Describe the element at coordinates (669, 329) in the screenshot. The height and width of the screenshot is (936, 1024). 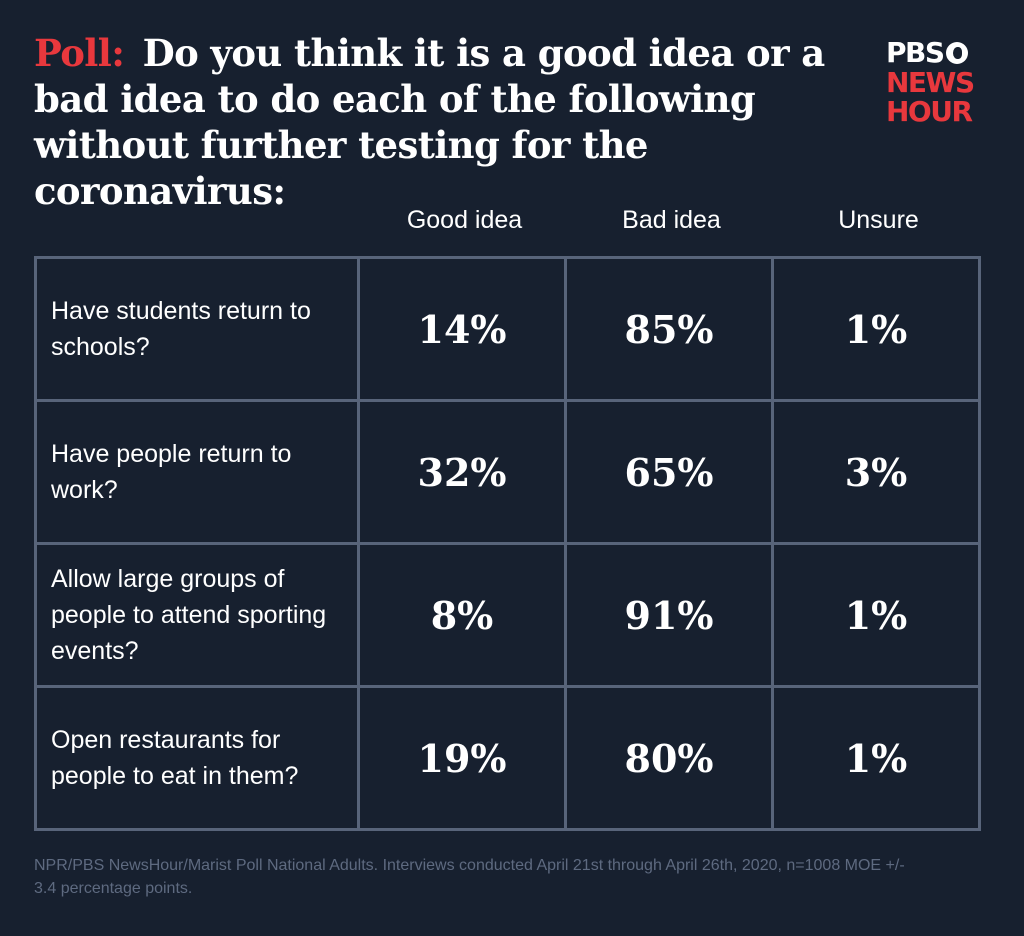
I see `cell-bad-idea: 85%` at that location.